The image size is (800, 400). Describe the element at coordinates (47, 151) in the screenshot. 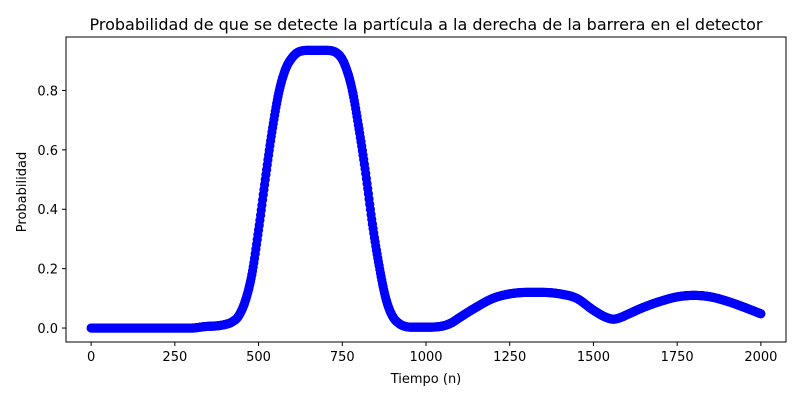

I see `y-tick-label: 0.6` at that location.